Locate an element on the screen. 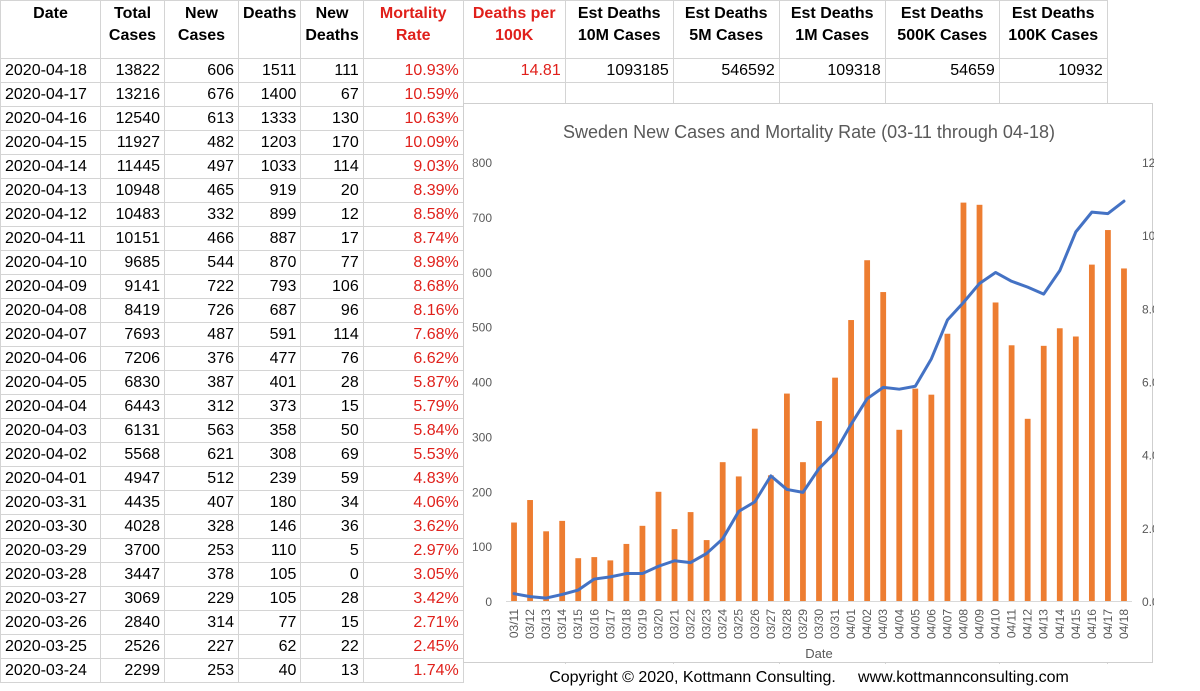  cell-deaths: 887 is located at coordinates (269, 238).